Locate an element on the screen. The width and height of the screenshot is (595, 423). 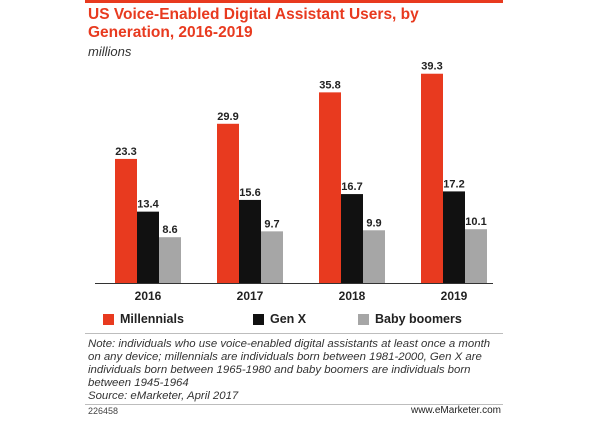
data-label-millennials-2018: 35.8 is located at coordinates (329, 85).